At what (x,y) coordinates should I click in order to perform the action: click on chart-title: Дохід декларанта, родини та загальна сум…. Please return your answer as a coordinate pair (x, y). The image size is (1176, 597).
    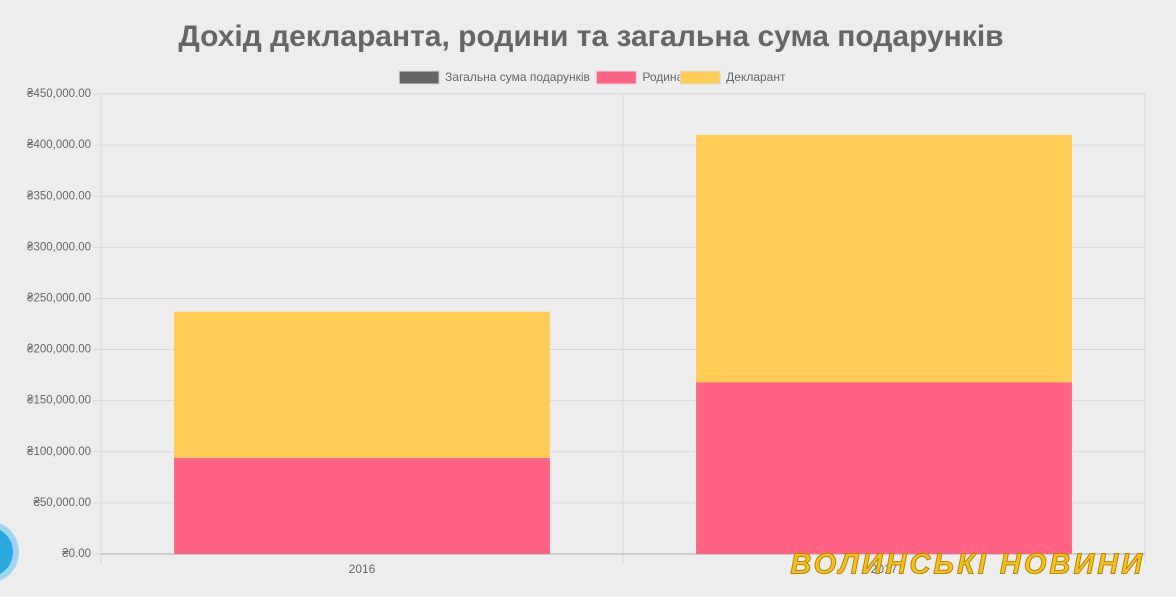
    Looking at the image, I should click on (590, 36).